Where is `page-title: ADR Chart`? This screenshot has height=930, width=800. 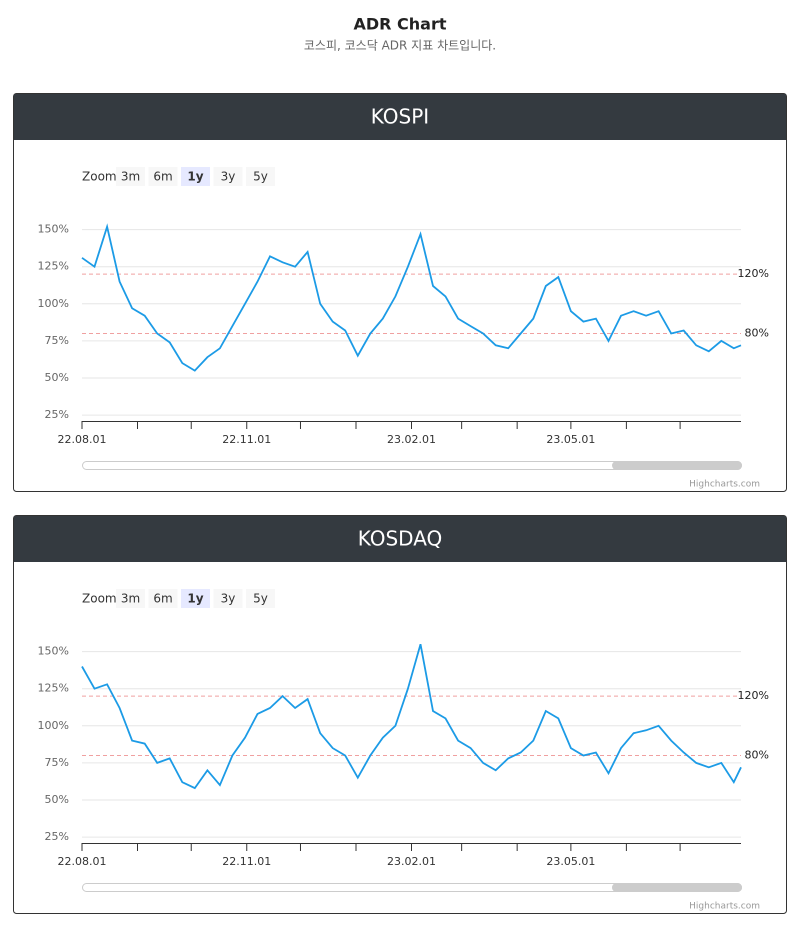
page-title: ADR Chart is located at coordinates (399, 24).